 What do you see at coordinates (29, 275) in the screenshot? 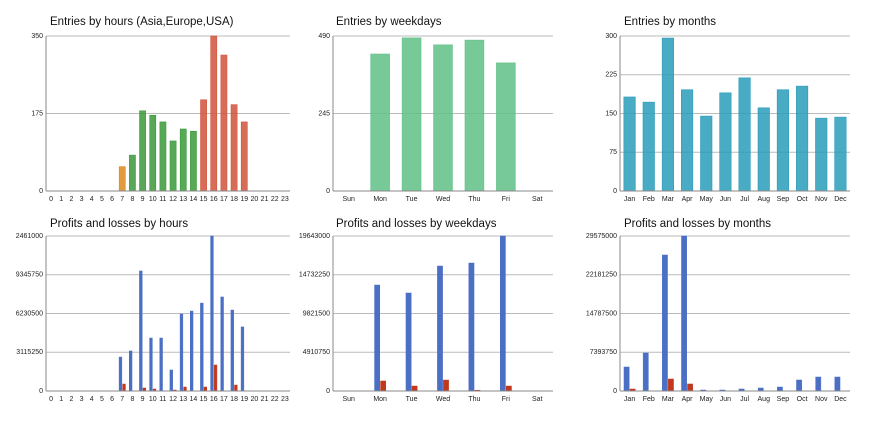
I see `y-tick-label: 9345750` at bounding box center [29, 275].